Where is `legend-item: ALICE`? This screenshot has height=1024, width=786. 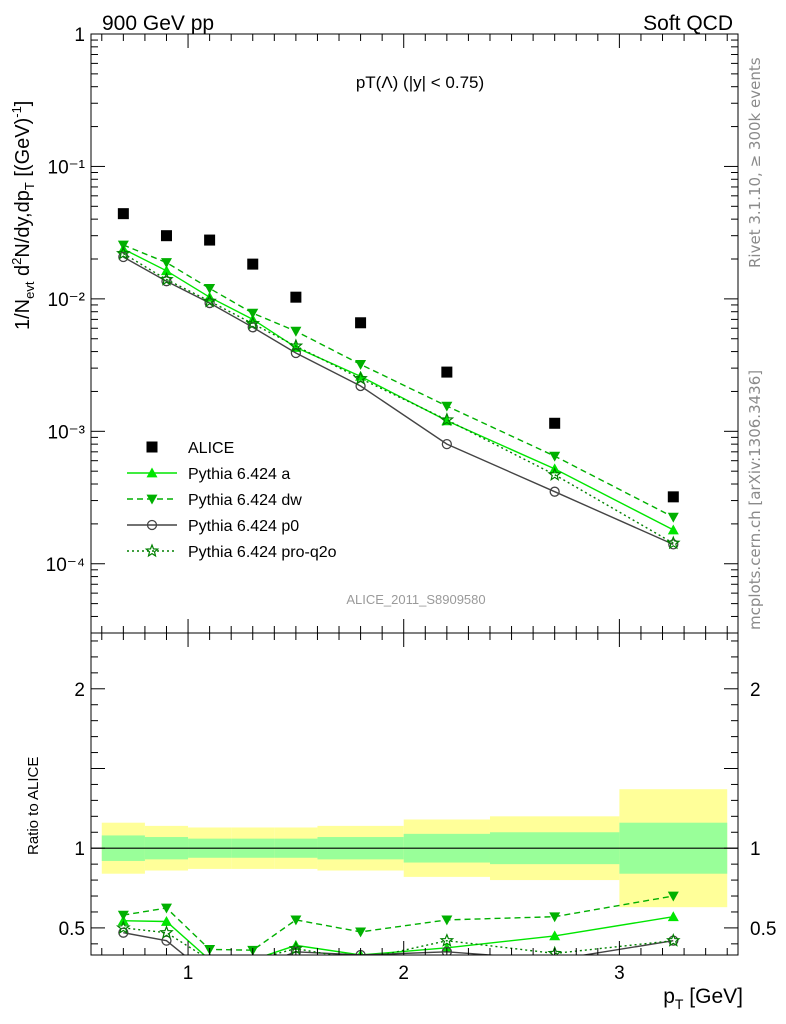
legend-item: ALICE is located at coordinates (190, 448).